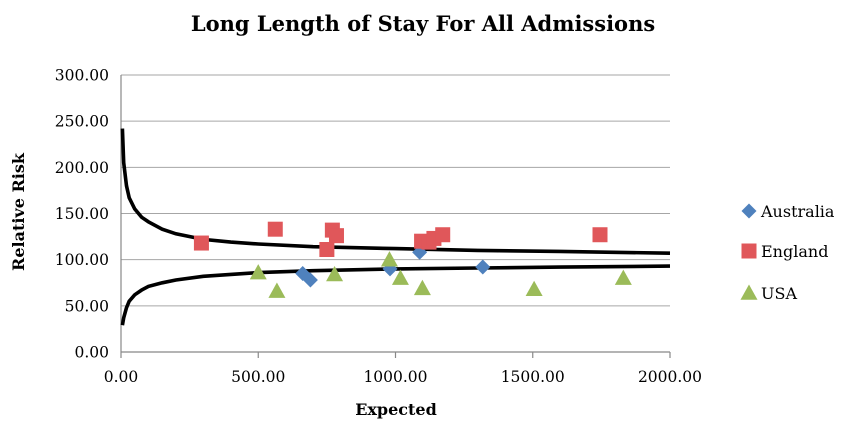  What do you see at coordinates (412, 259) in the screenshot?
I see `data-points` at bounding box center [412, 259].